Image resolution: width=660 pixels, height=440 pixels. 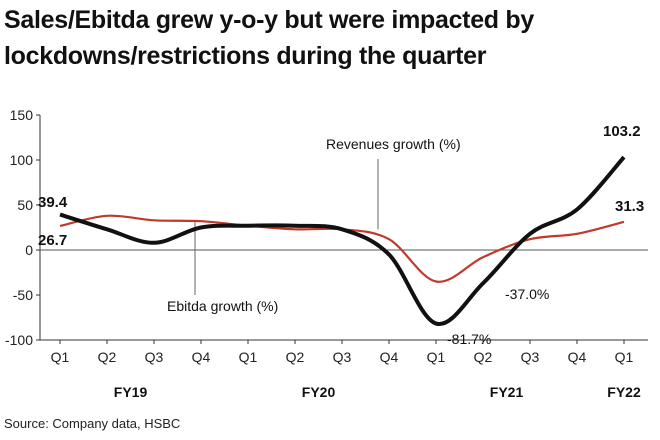 What do you see at coordinates (393, 144) in the screenshot?
I see `revenues-series-label: Revenues growth (%)` at bounding box center [393, 144].